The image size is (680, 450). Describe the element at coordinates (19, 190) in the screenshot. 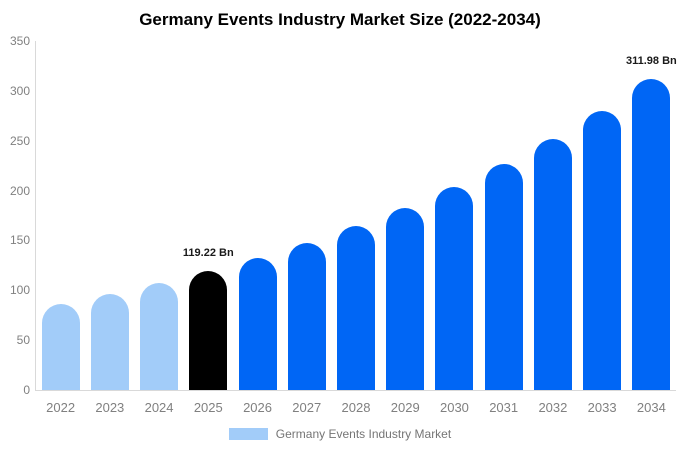

I see `y-axis-tick-label: 200` at that location.